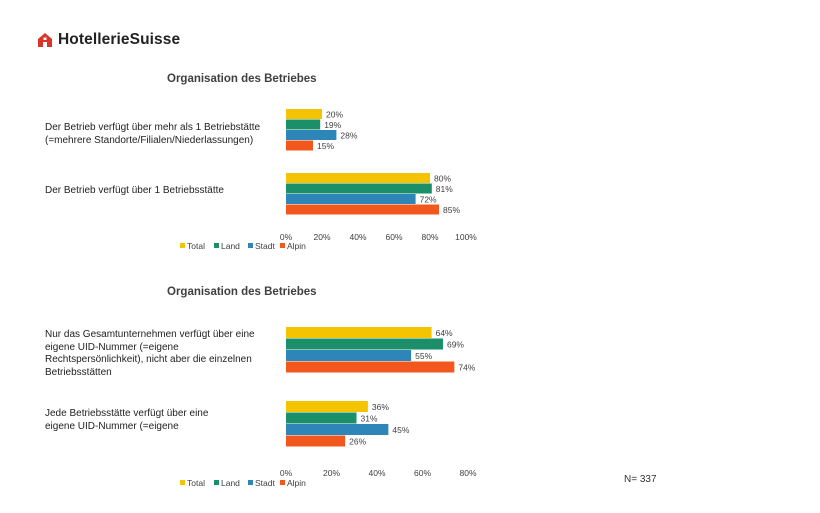 Image resolution: width=820 pixels, height=513 pixels. I want to click on chart-1-x-tick-label: 20%, so click(321, 237).